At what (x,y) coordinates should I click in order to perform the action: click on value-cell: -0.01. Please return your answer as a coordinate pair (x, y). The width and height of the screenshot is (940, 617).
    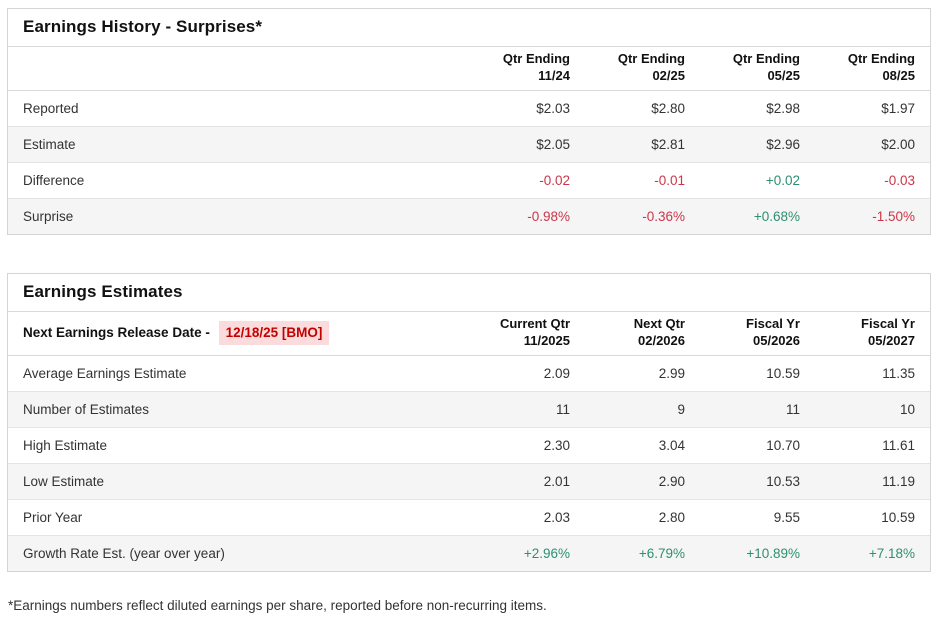
    Looking at the image, I should click on (642, 179).